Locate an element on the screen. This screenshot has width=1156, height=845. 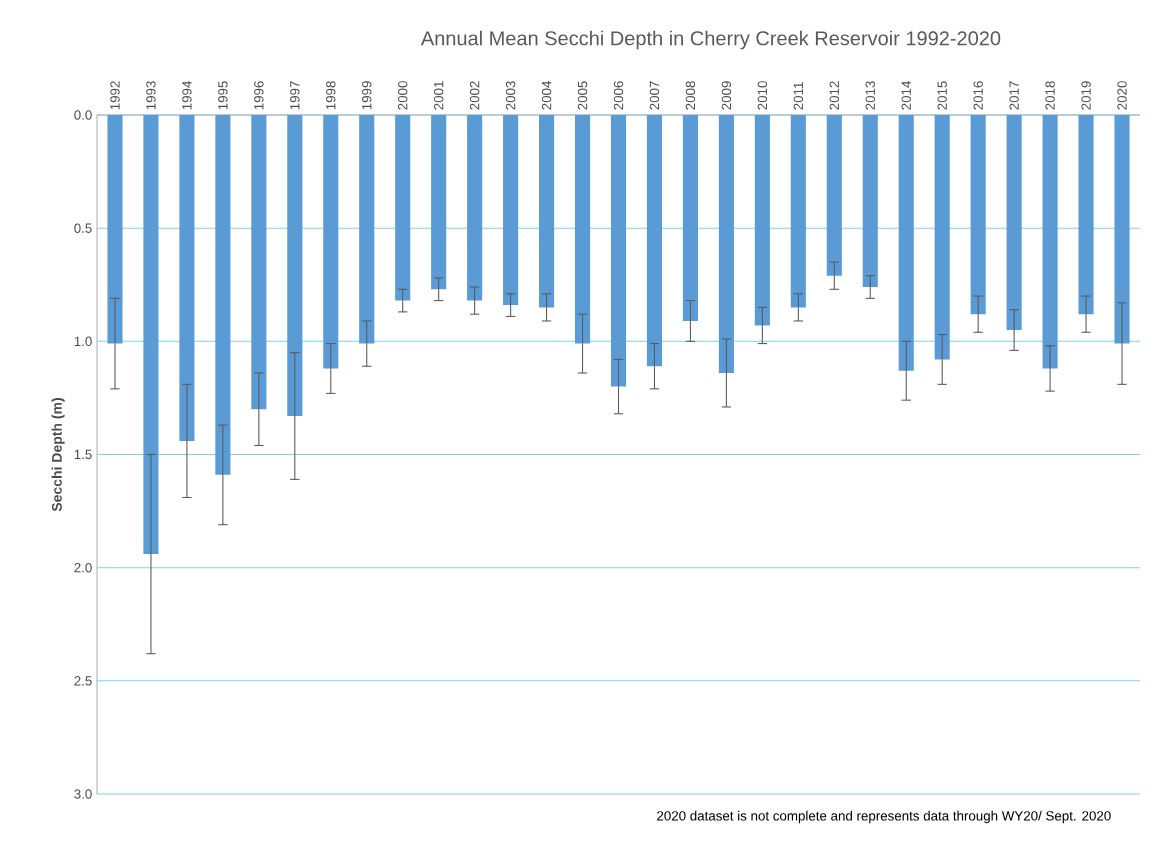
x-tick-label: 1993 is located at coordinates (151, 95).